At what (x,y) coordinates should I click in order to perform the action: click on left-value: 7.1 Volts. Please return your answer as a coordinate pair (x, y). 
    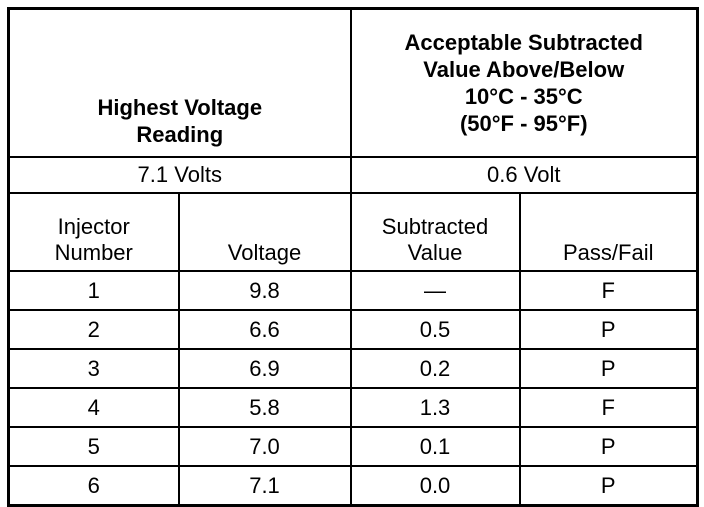
    Looking at the image, I should click on (179, 175).